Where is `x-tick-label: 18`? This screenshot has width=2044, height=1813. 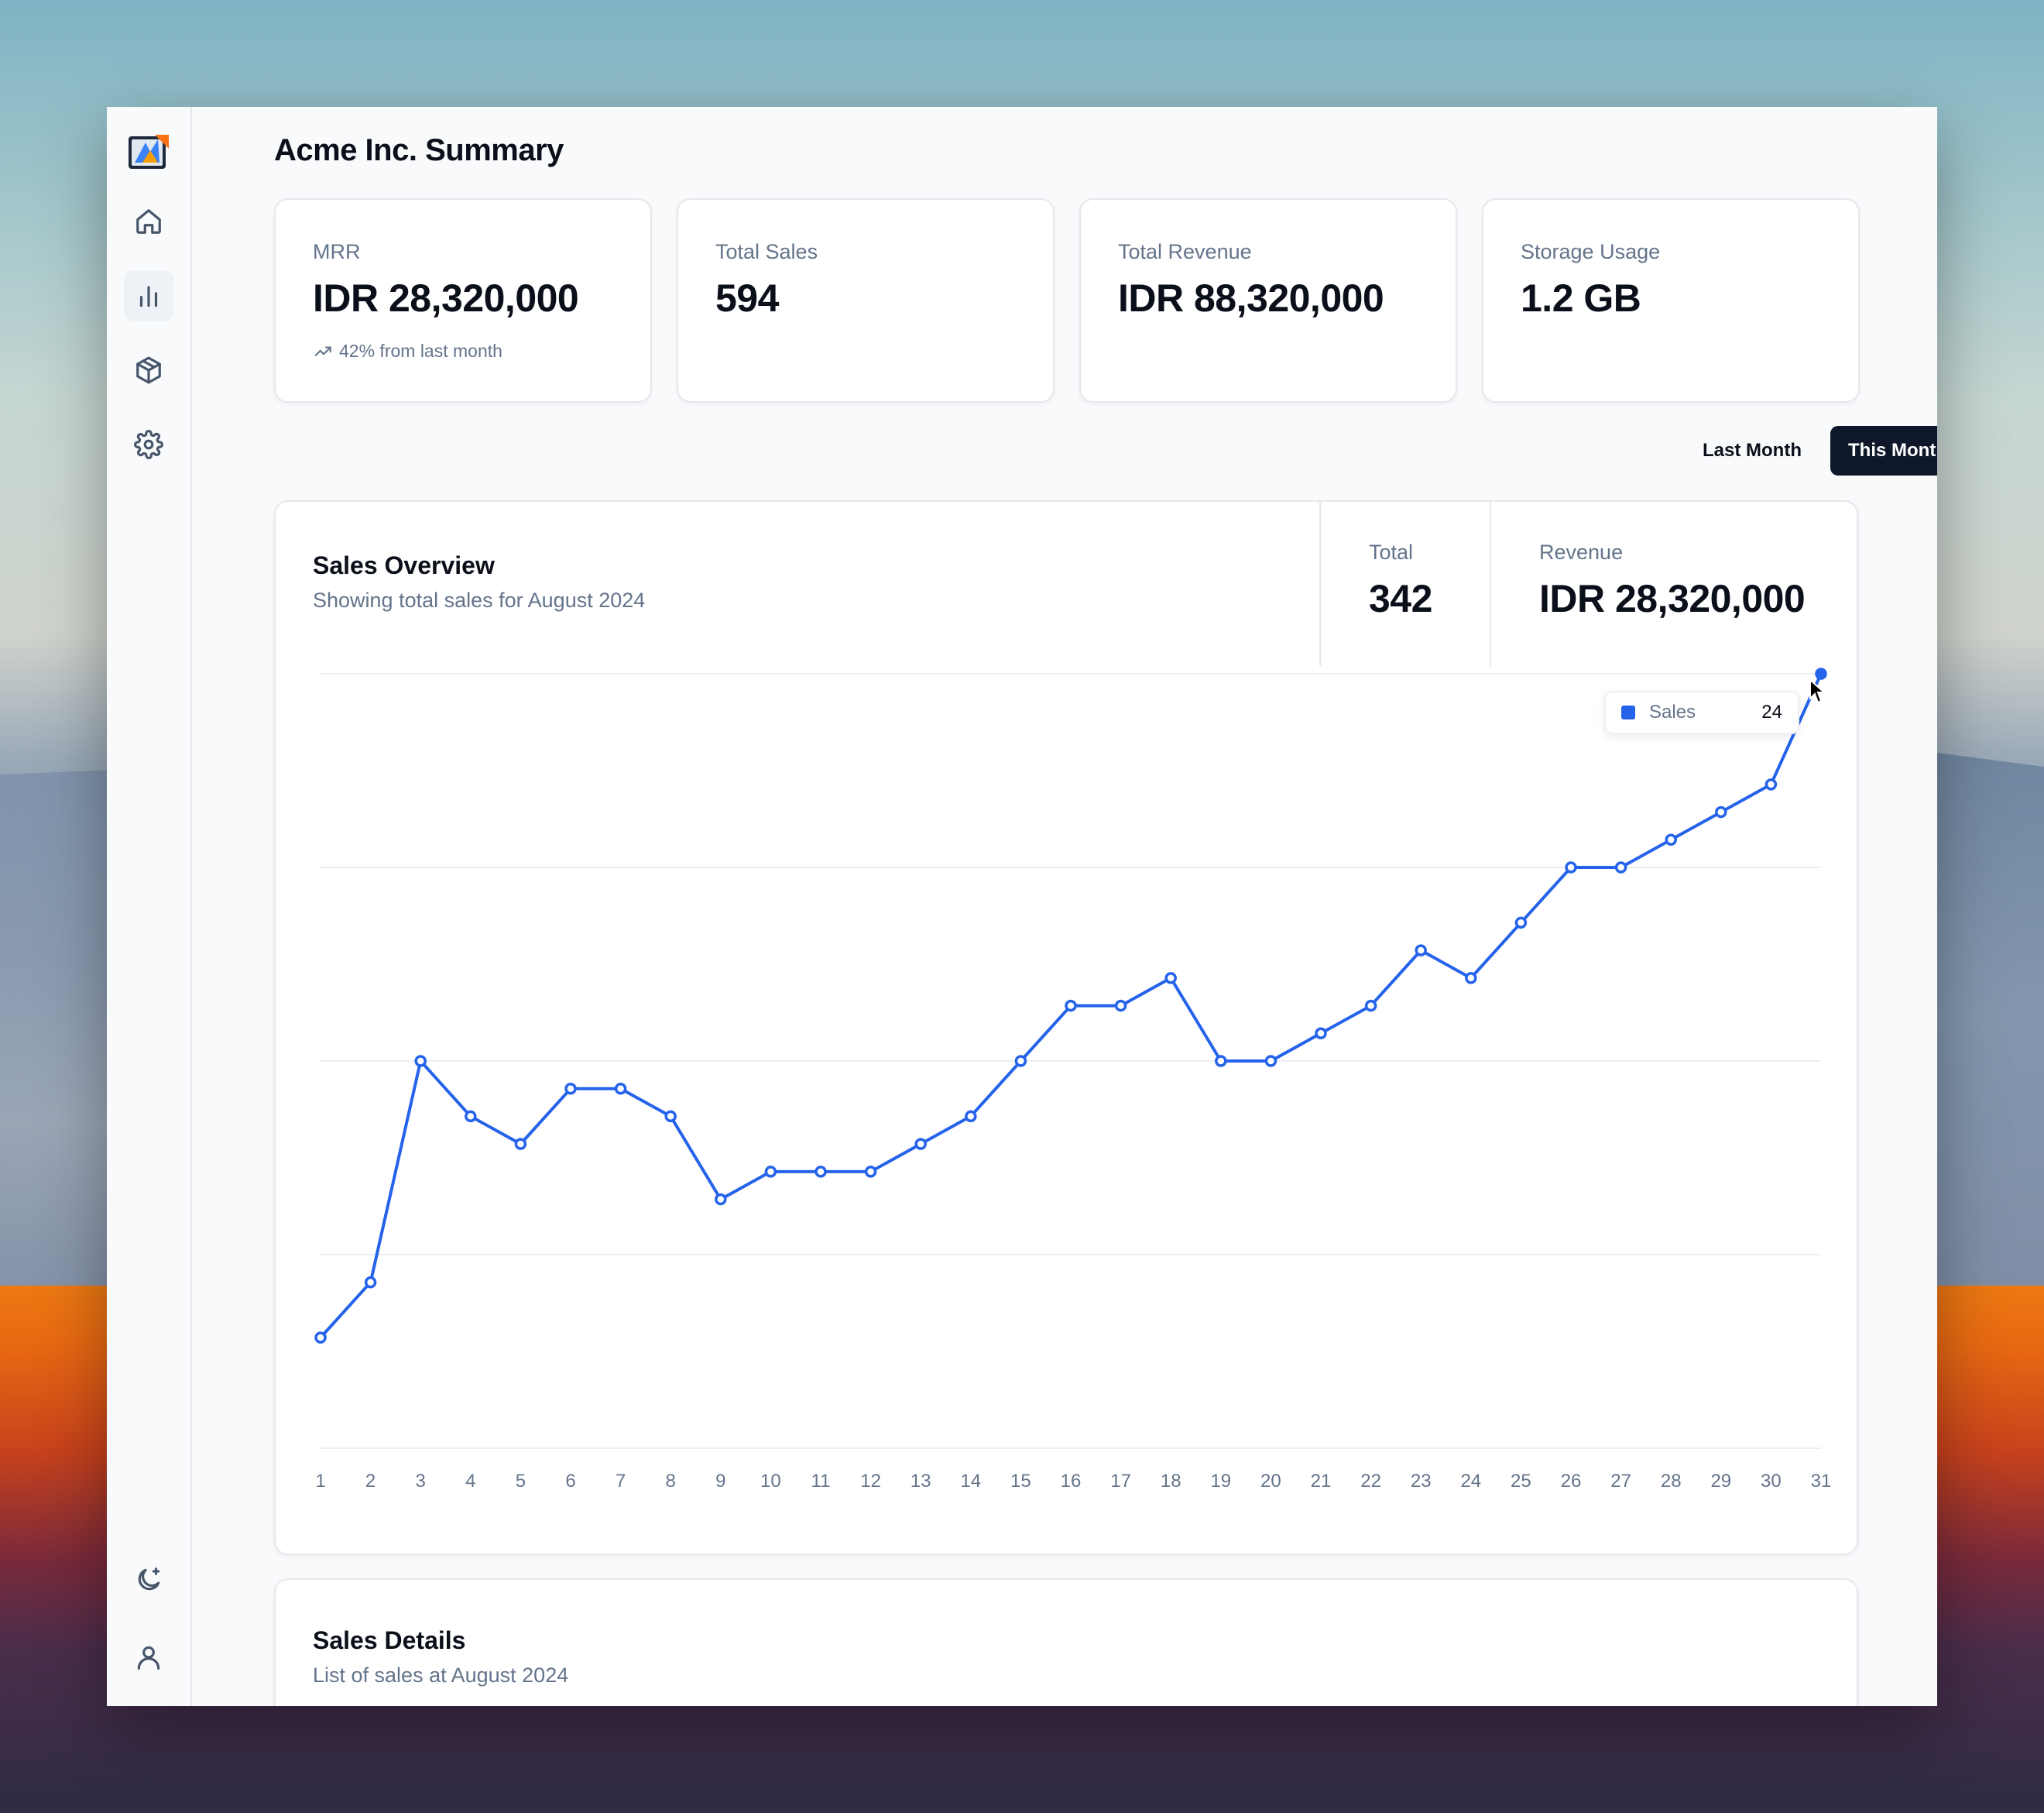 x-tick-label: 18 is located at coordinates (1171, 1481).